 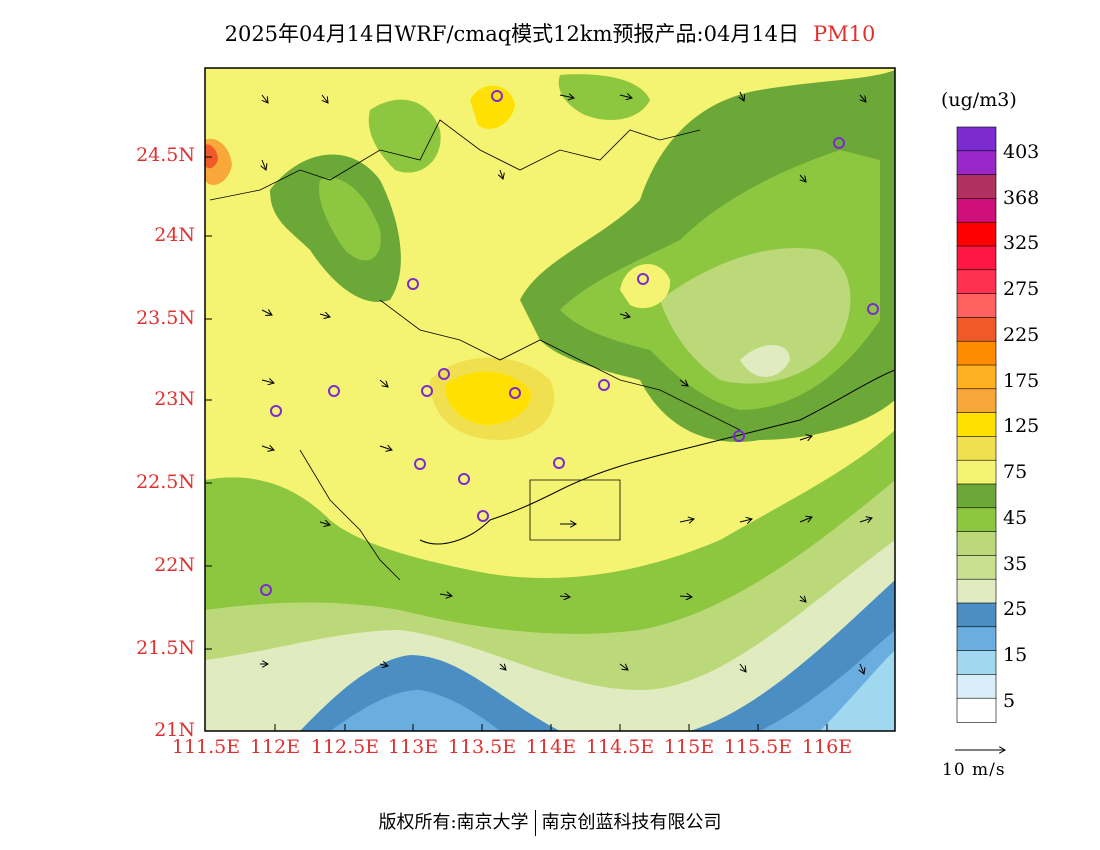 I want to click on colorbar-label: 325, so click(x=1021, y=243).